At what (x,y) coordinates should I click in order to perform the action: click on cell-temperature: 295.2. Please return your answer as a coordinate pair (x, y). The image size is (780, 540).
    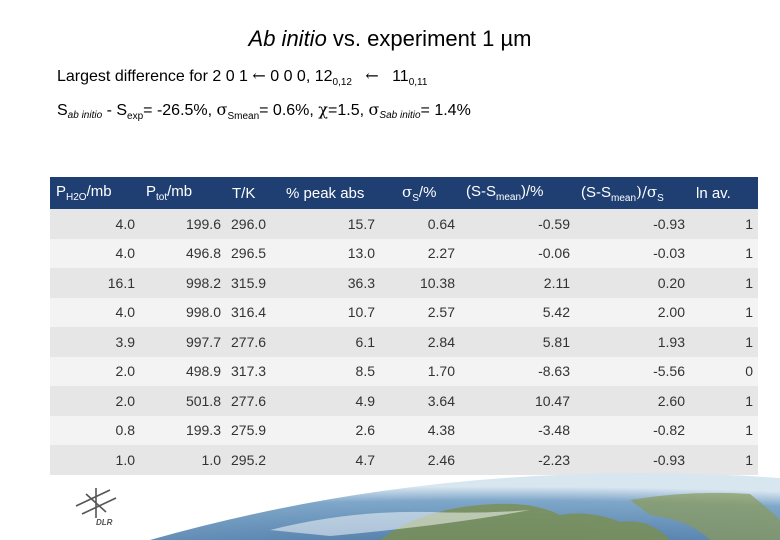
    Looking at the image, I should click on (253, 460).